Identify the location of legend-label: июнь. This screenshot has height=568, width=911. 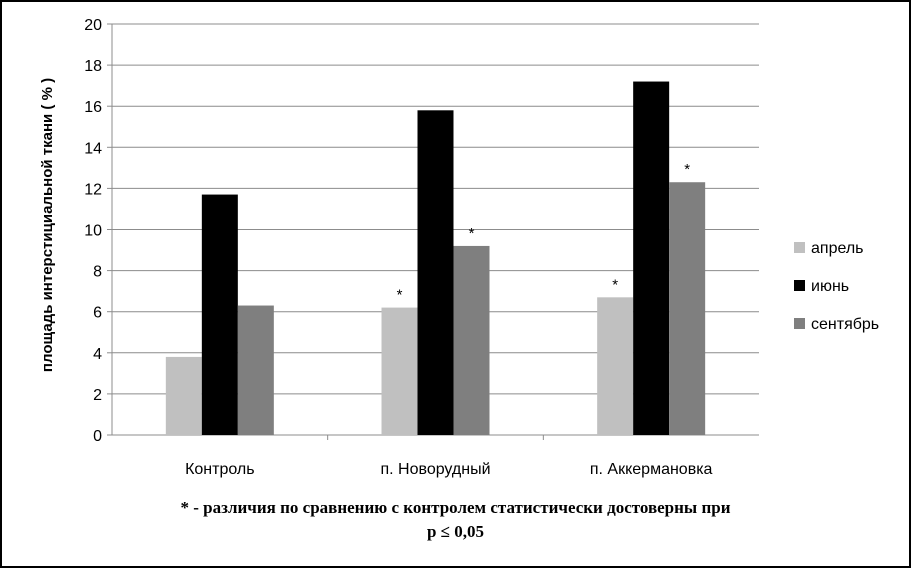
(830, 286).